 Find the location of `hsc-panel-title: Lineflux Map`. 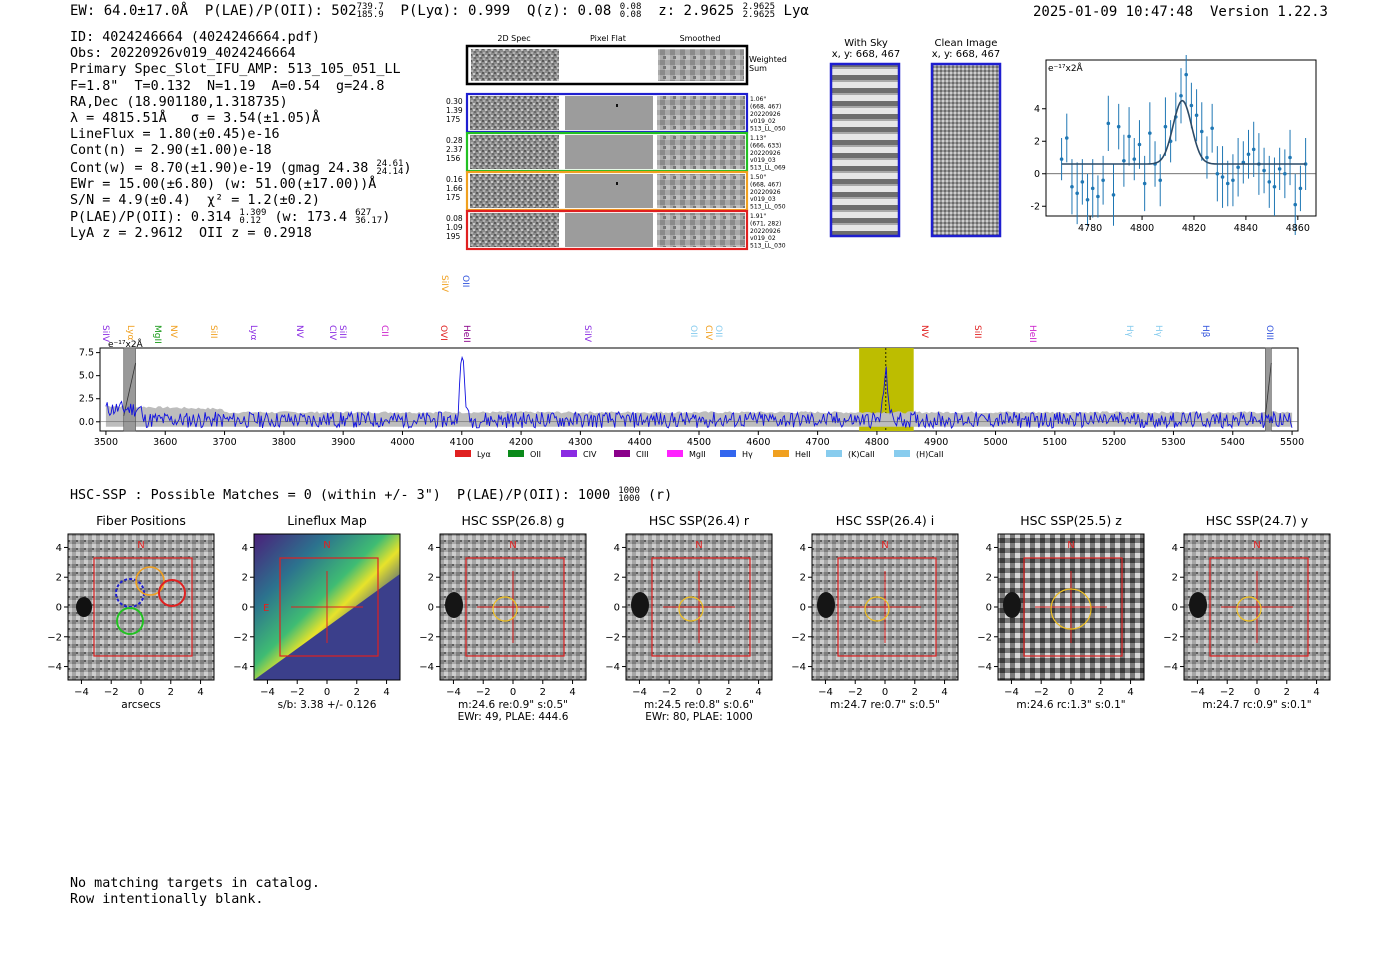

hsc-panel-title: Lineflux Map is located at coordinates (327, 520).